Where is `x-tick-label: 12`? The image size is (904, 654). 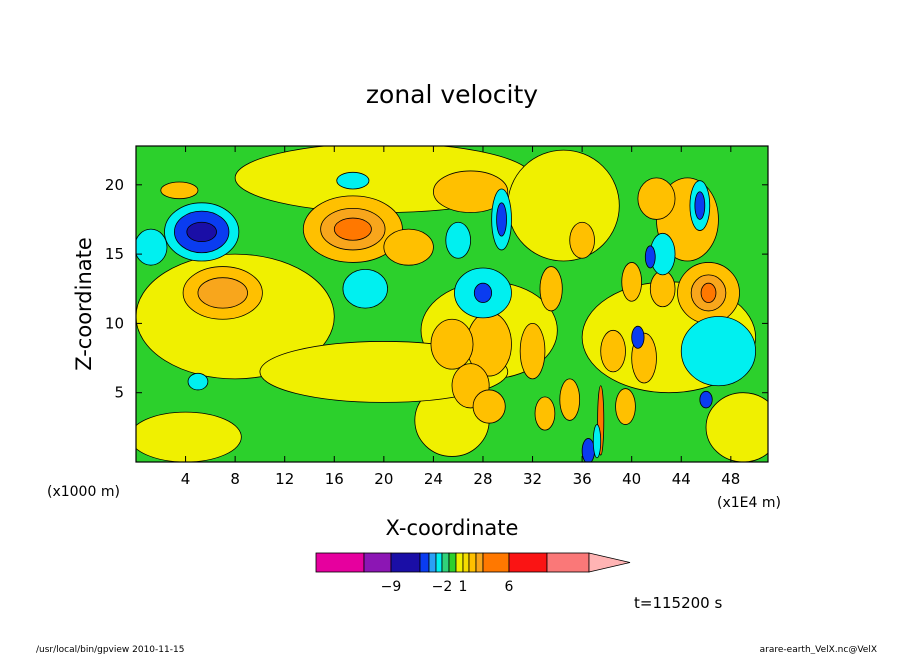 x-tick-label: 12 is located at coordinates (284, 479).